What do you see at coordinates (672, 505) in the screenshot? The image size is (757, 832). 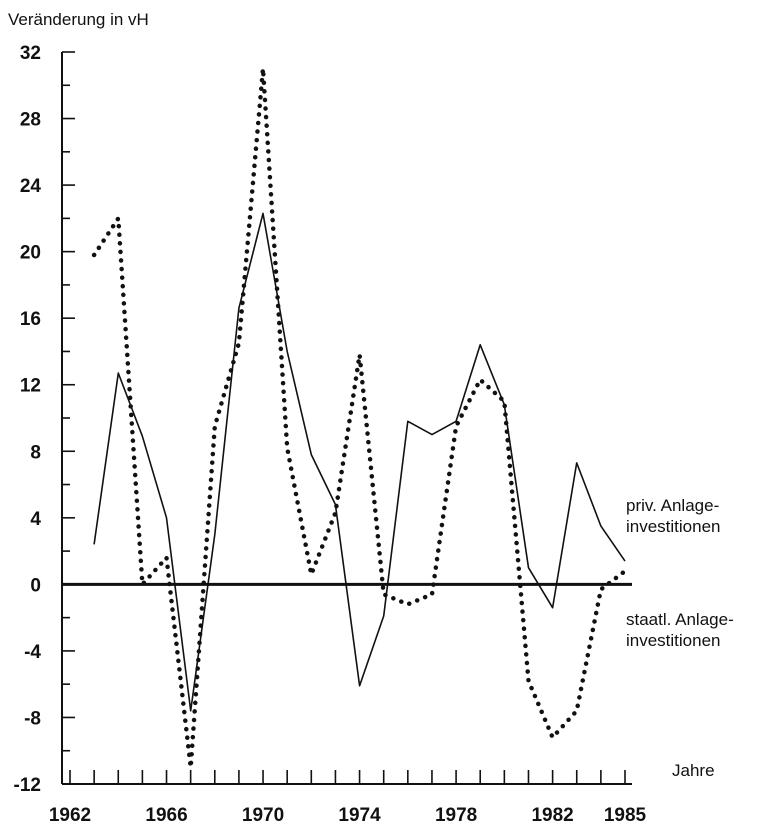 I see `series-label-priv-line-1: priv. Anlage-` at bounding box center [672, 505].